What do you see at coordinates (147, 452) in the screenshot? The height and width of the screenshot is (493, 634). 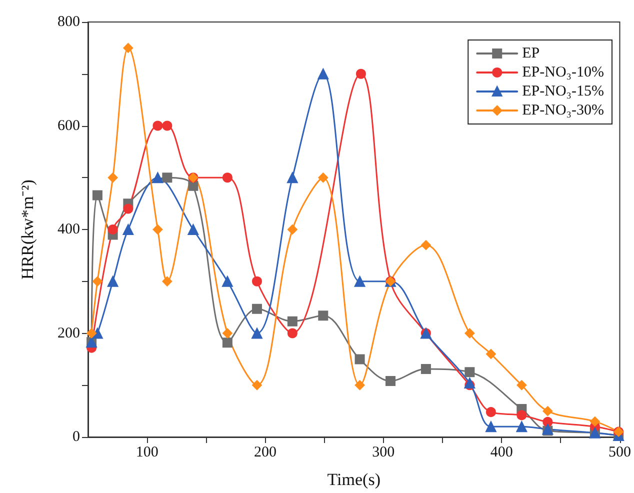 I see `x-tick-label: 100` at bounding box center [147, 452].